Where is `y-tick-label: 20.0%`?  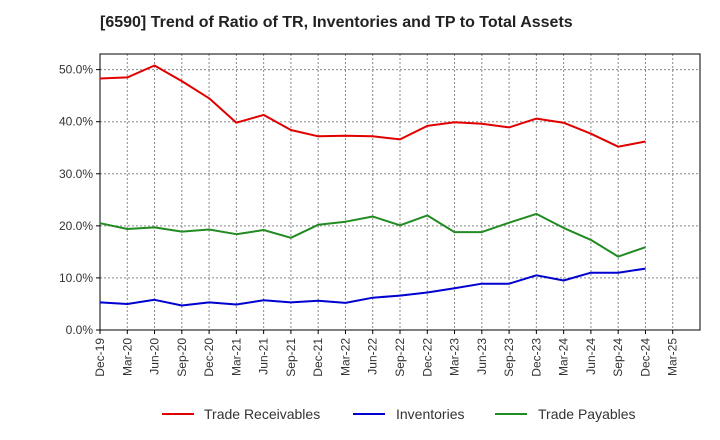 y-tick-label: 20.0% is located at coordinates (76, 226).